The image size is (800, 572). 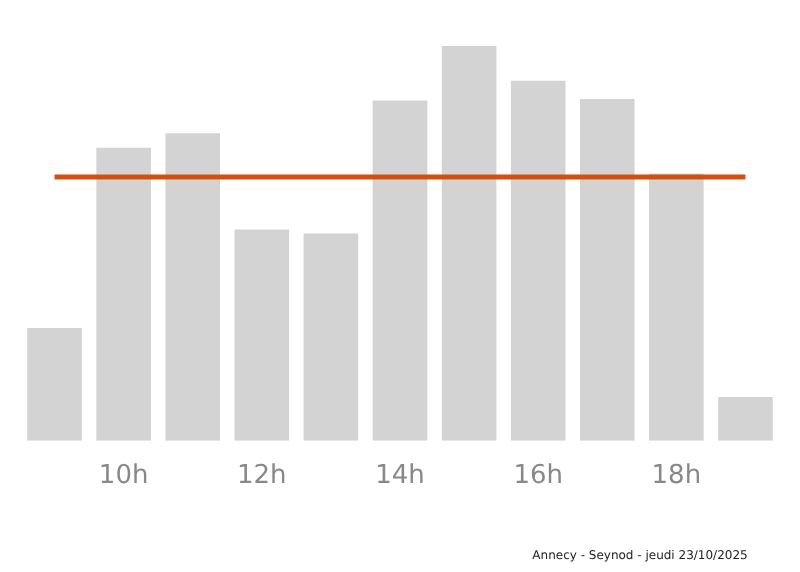 What do you see at coordinates (400, 476) in the screenshot?
I see `x-tick-label: 14h` at bounding box center [400, 476].